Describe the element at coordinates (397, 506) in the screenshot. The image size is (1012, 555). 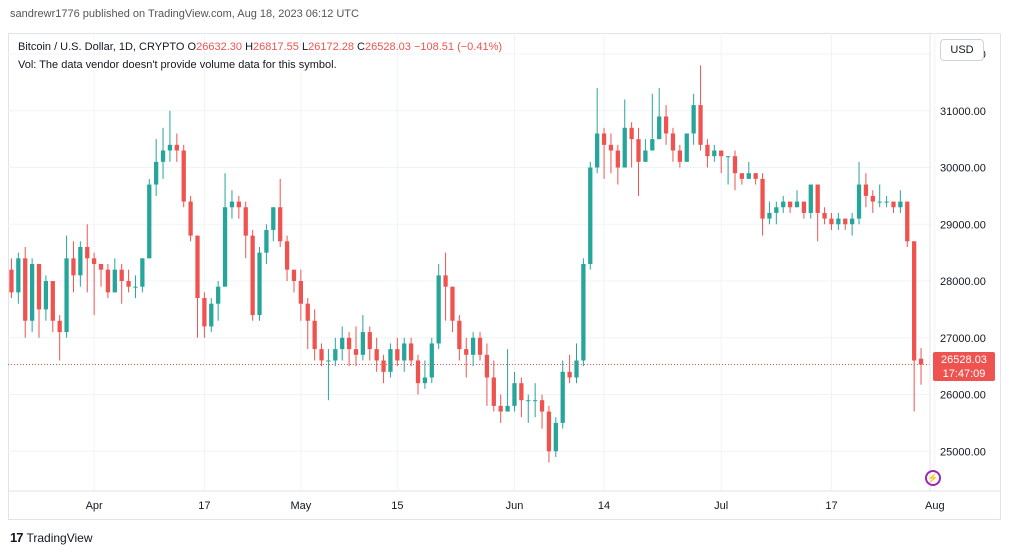
I see `time-tick-label: 15` at that location.